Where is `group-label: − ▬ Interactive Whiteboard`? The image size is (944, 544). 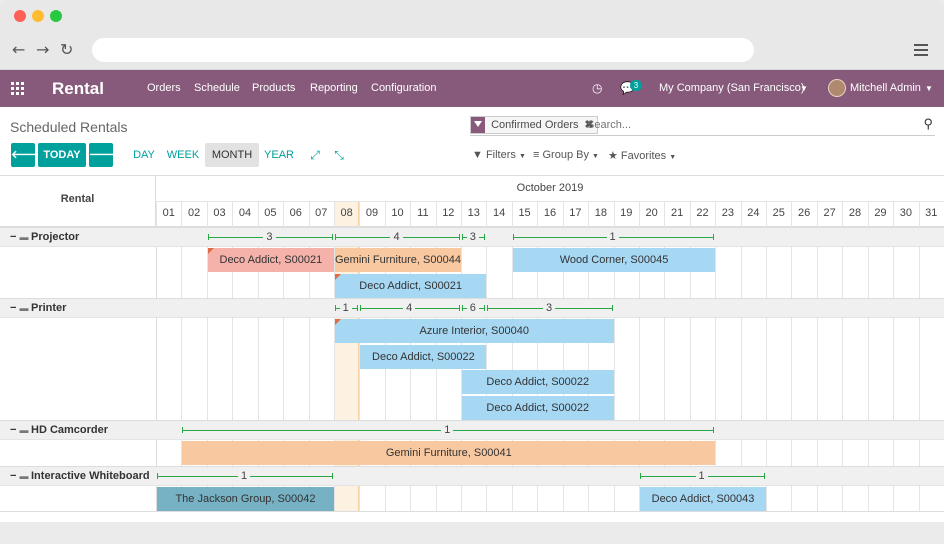 group-label: − ▬ Interactive Whiteboard is located at coordinates (80, 476).